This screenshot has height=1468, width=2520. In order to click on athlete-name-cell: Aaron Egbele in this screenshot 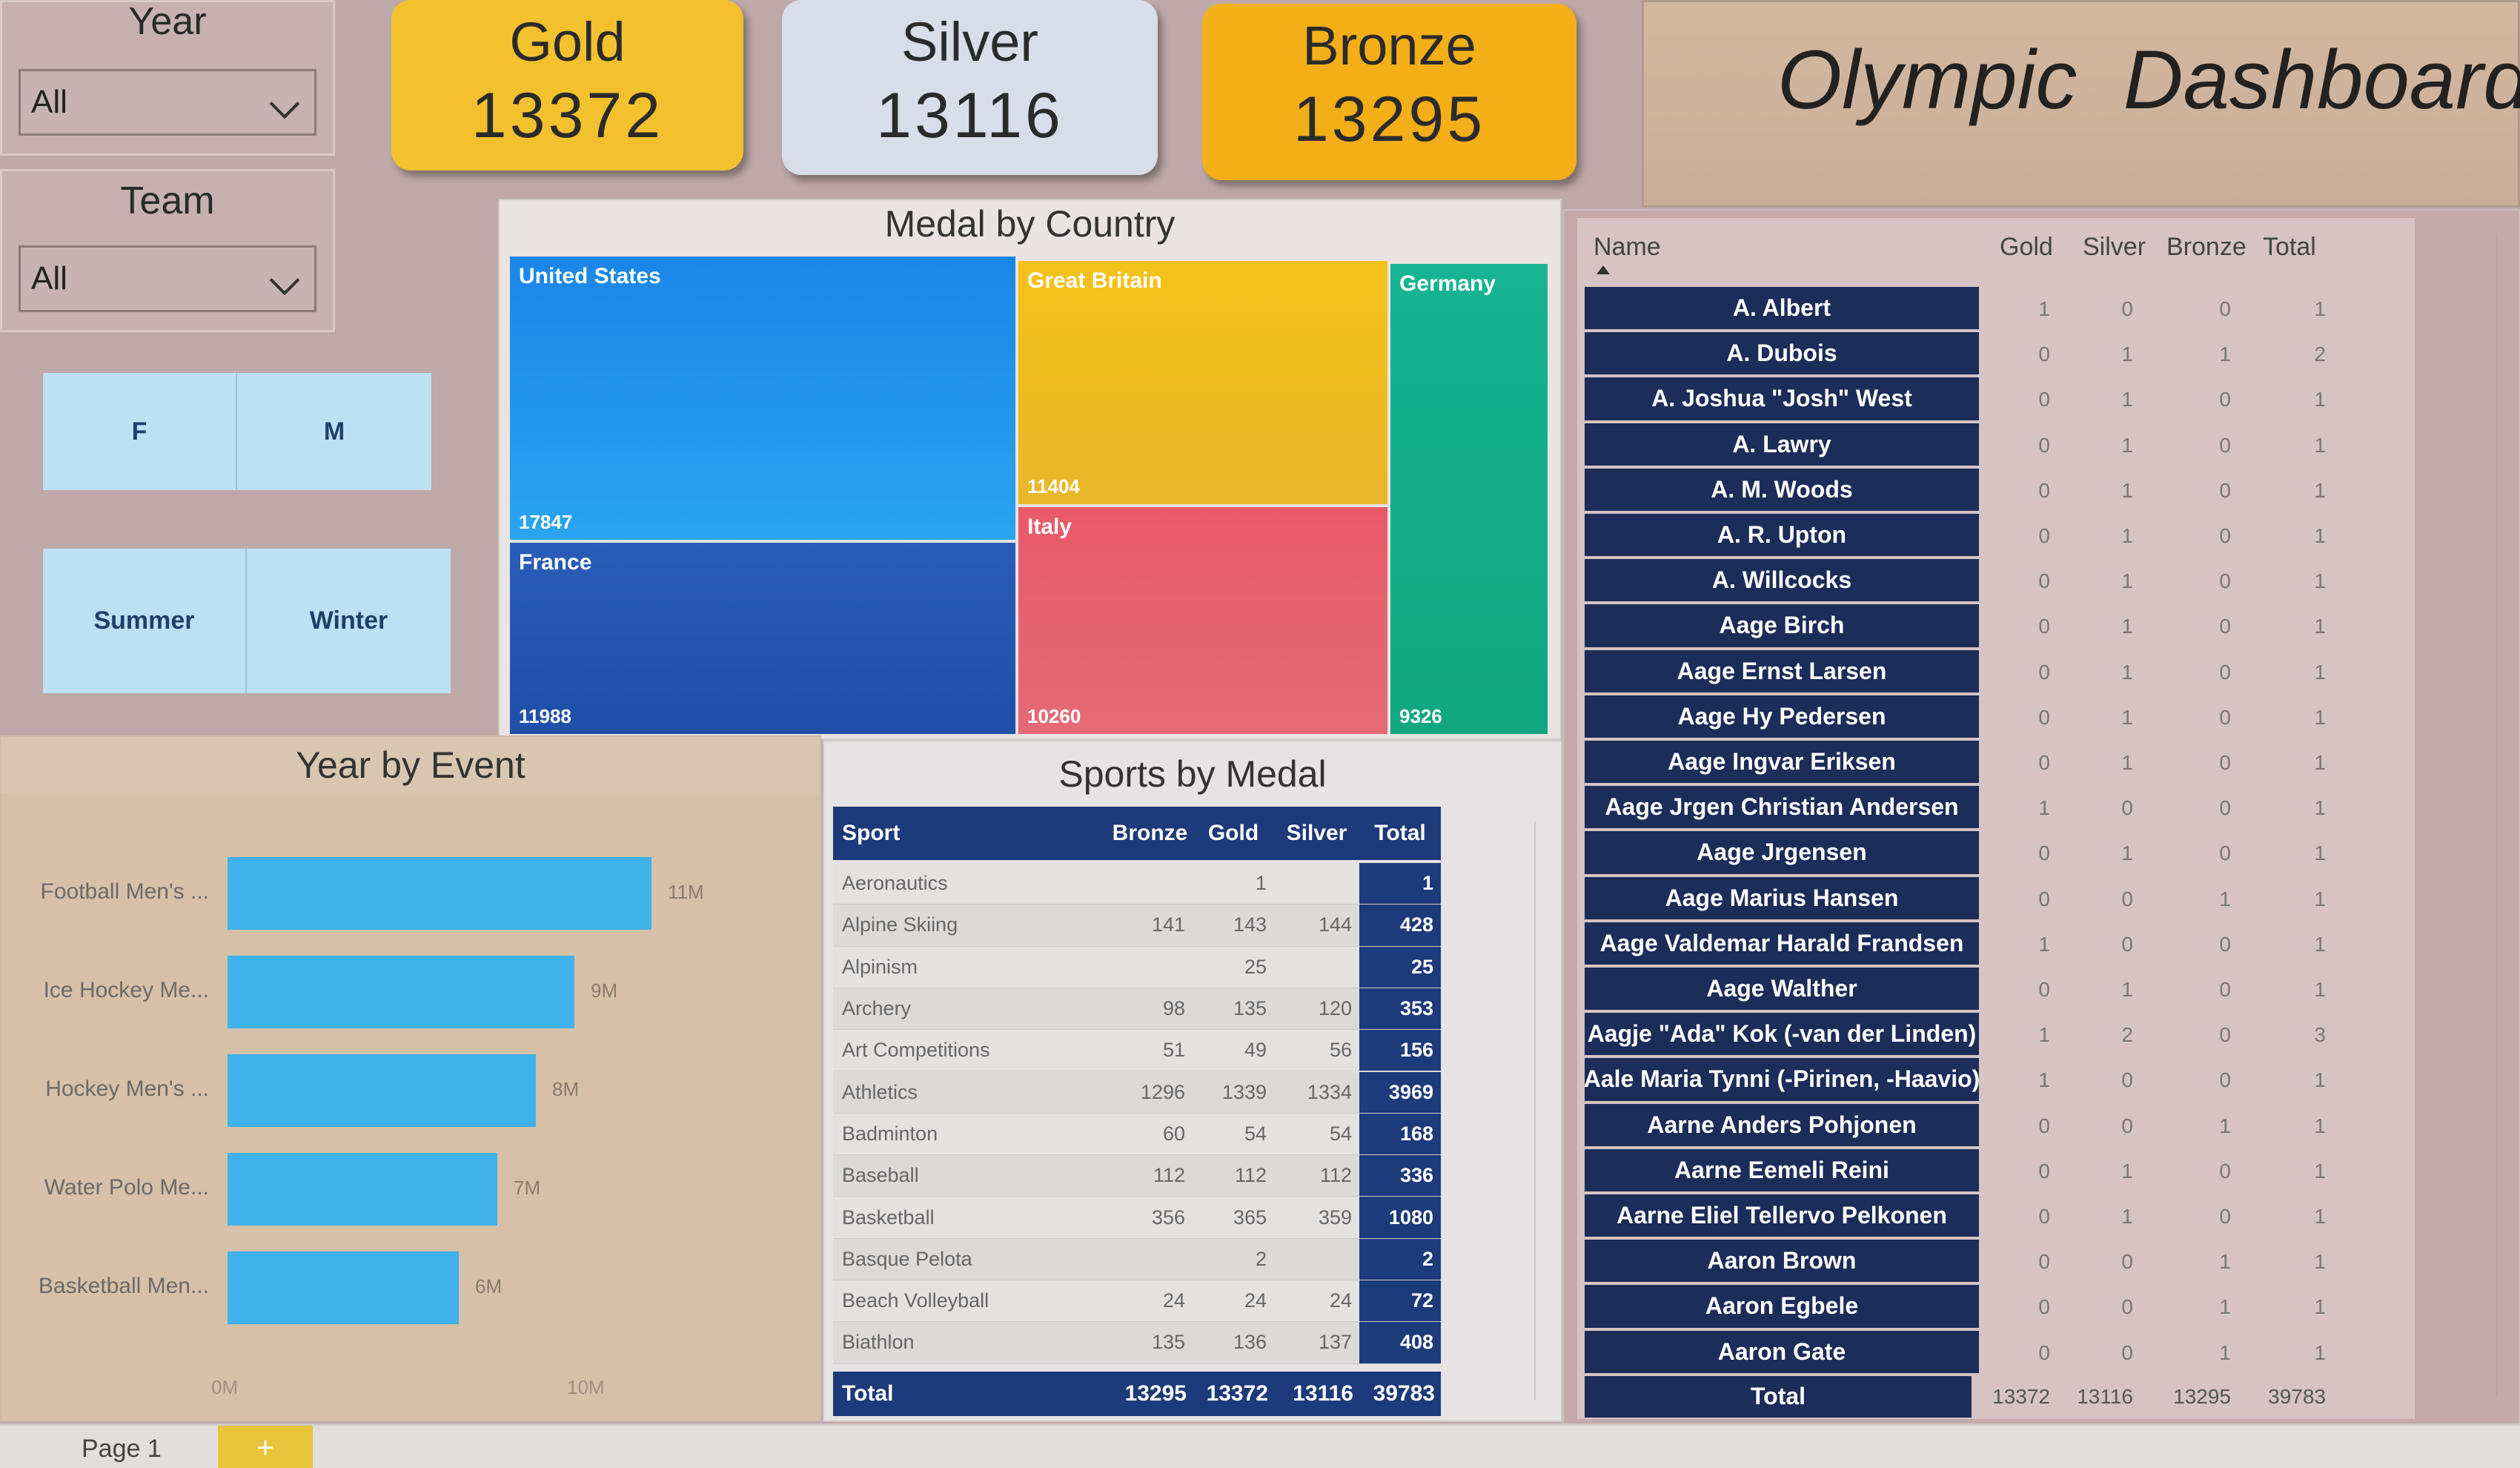, I will do `click(1782, 1306)`.